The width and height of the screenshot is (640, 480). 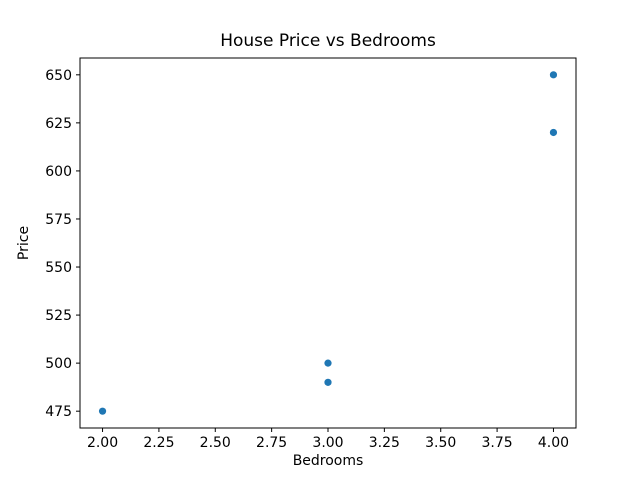 I want to click on y-tick-label: 475, so click(x=58, y=412).